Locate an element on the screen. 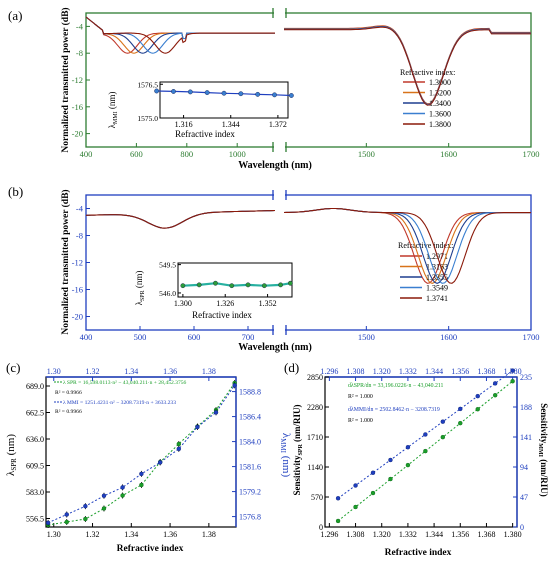 This screenshot has width=550, height=561. panel-a-xtick-label: 400 is located at coordinates (86, 154).